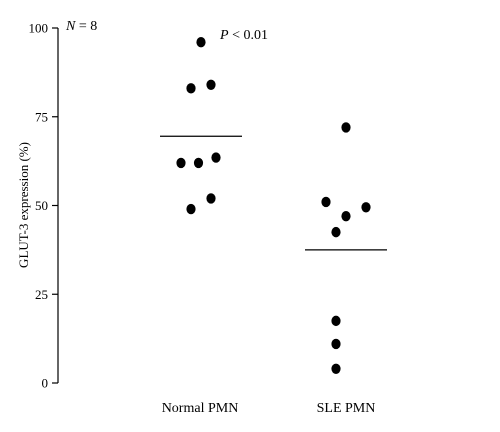 This screenshot has height=432, width=500. What do you see at coordinates (248, 35) in the screenshot?
I see `p-label-rest: < 0.01` at bounding box center [248, 35].